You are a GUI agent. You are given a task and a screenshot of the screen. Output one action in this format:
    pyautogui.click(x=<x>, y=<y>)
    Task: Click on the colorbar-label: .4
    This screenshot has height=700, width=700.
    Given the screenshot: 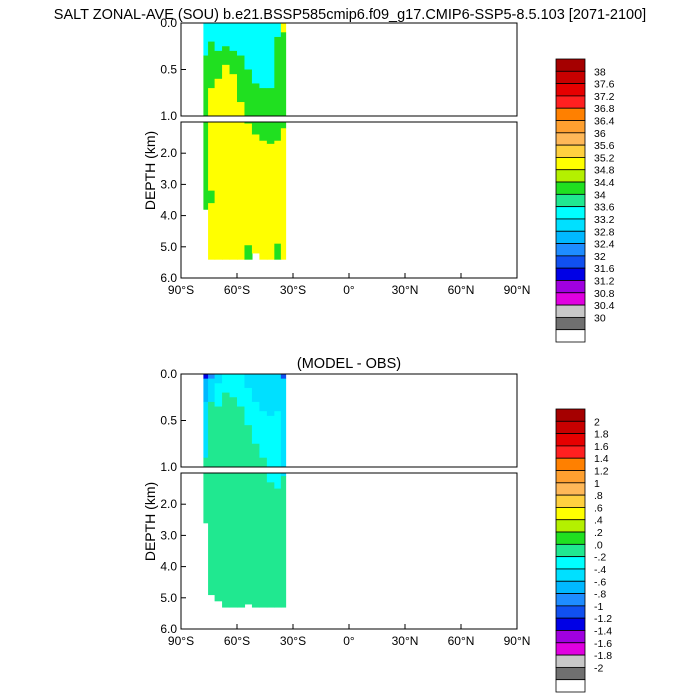 What is the action you would take?
    pyautogui.click(x=598, y=521)
    